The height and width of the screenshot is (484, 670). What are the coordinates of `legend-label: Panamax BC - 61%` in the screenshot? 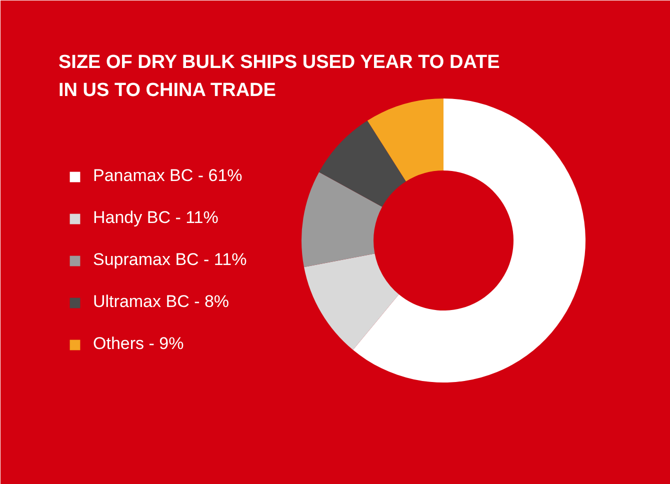 It's located at (167, 176).